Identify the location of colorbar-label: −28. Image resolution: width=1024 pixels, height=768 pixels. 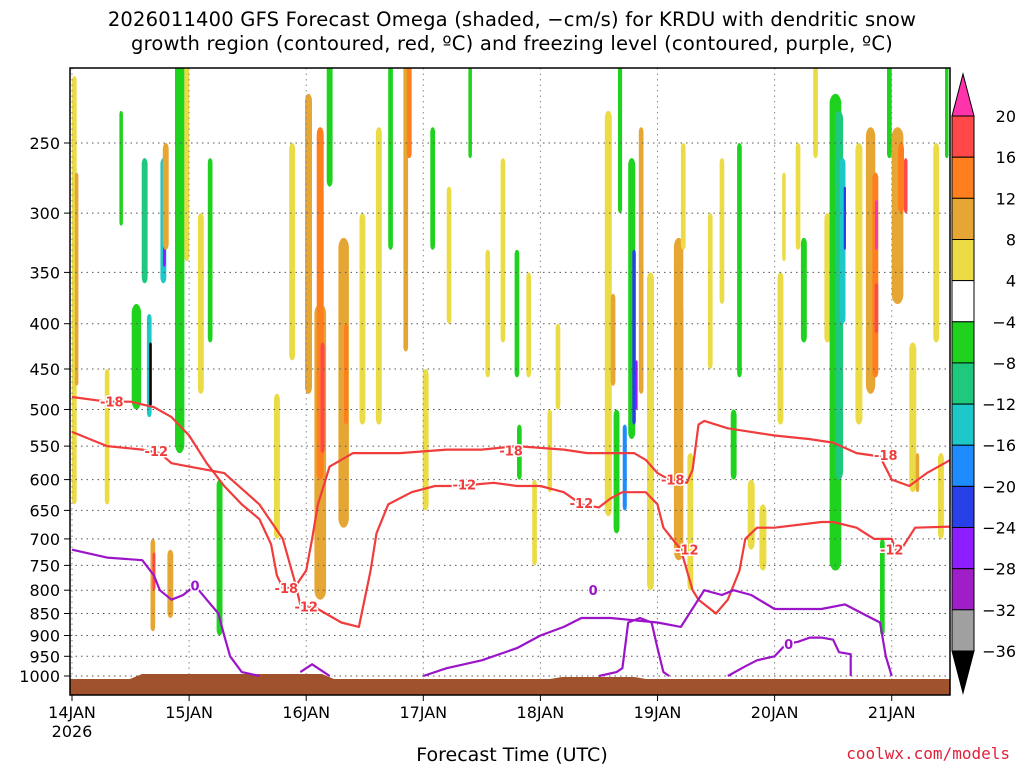
(999, 569).